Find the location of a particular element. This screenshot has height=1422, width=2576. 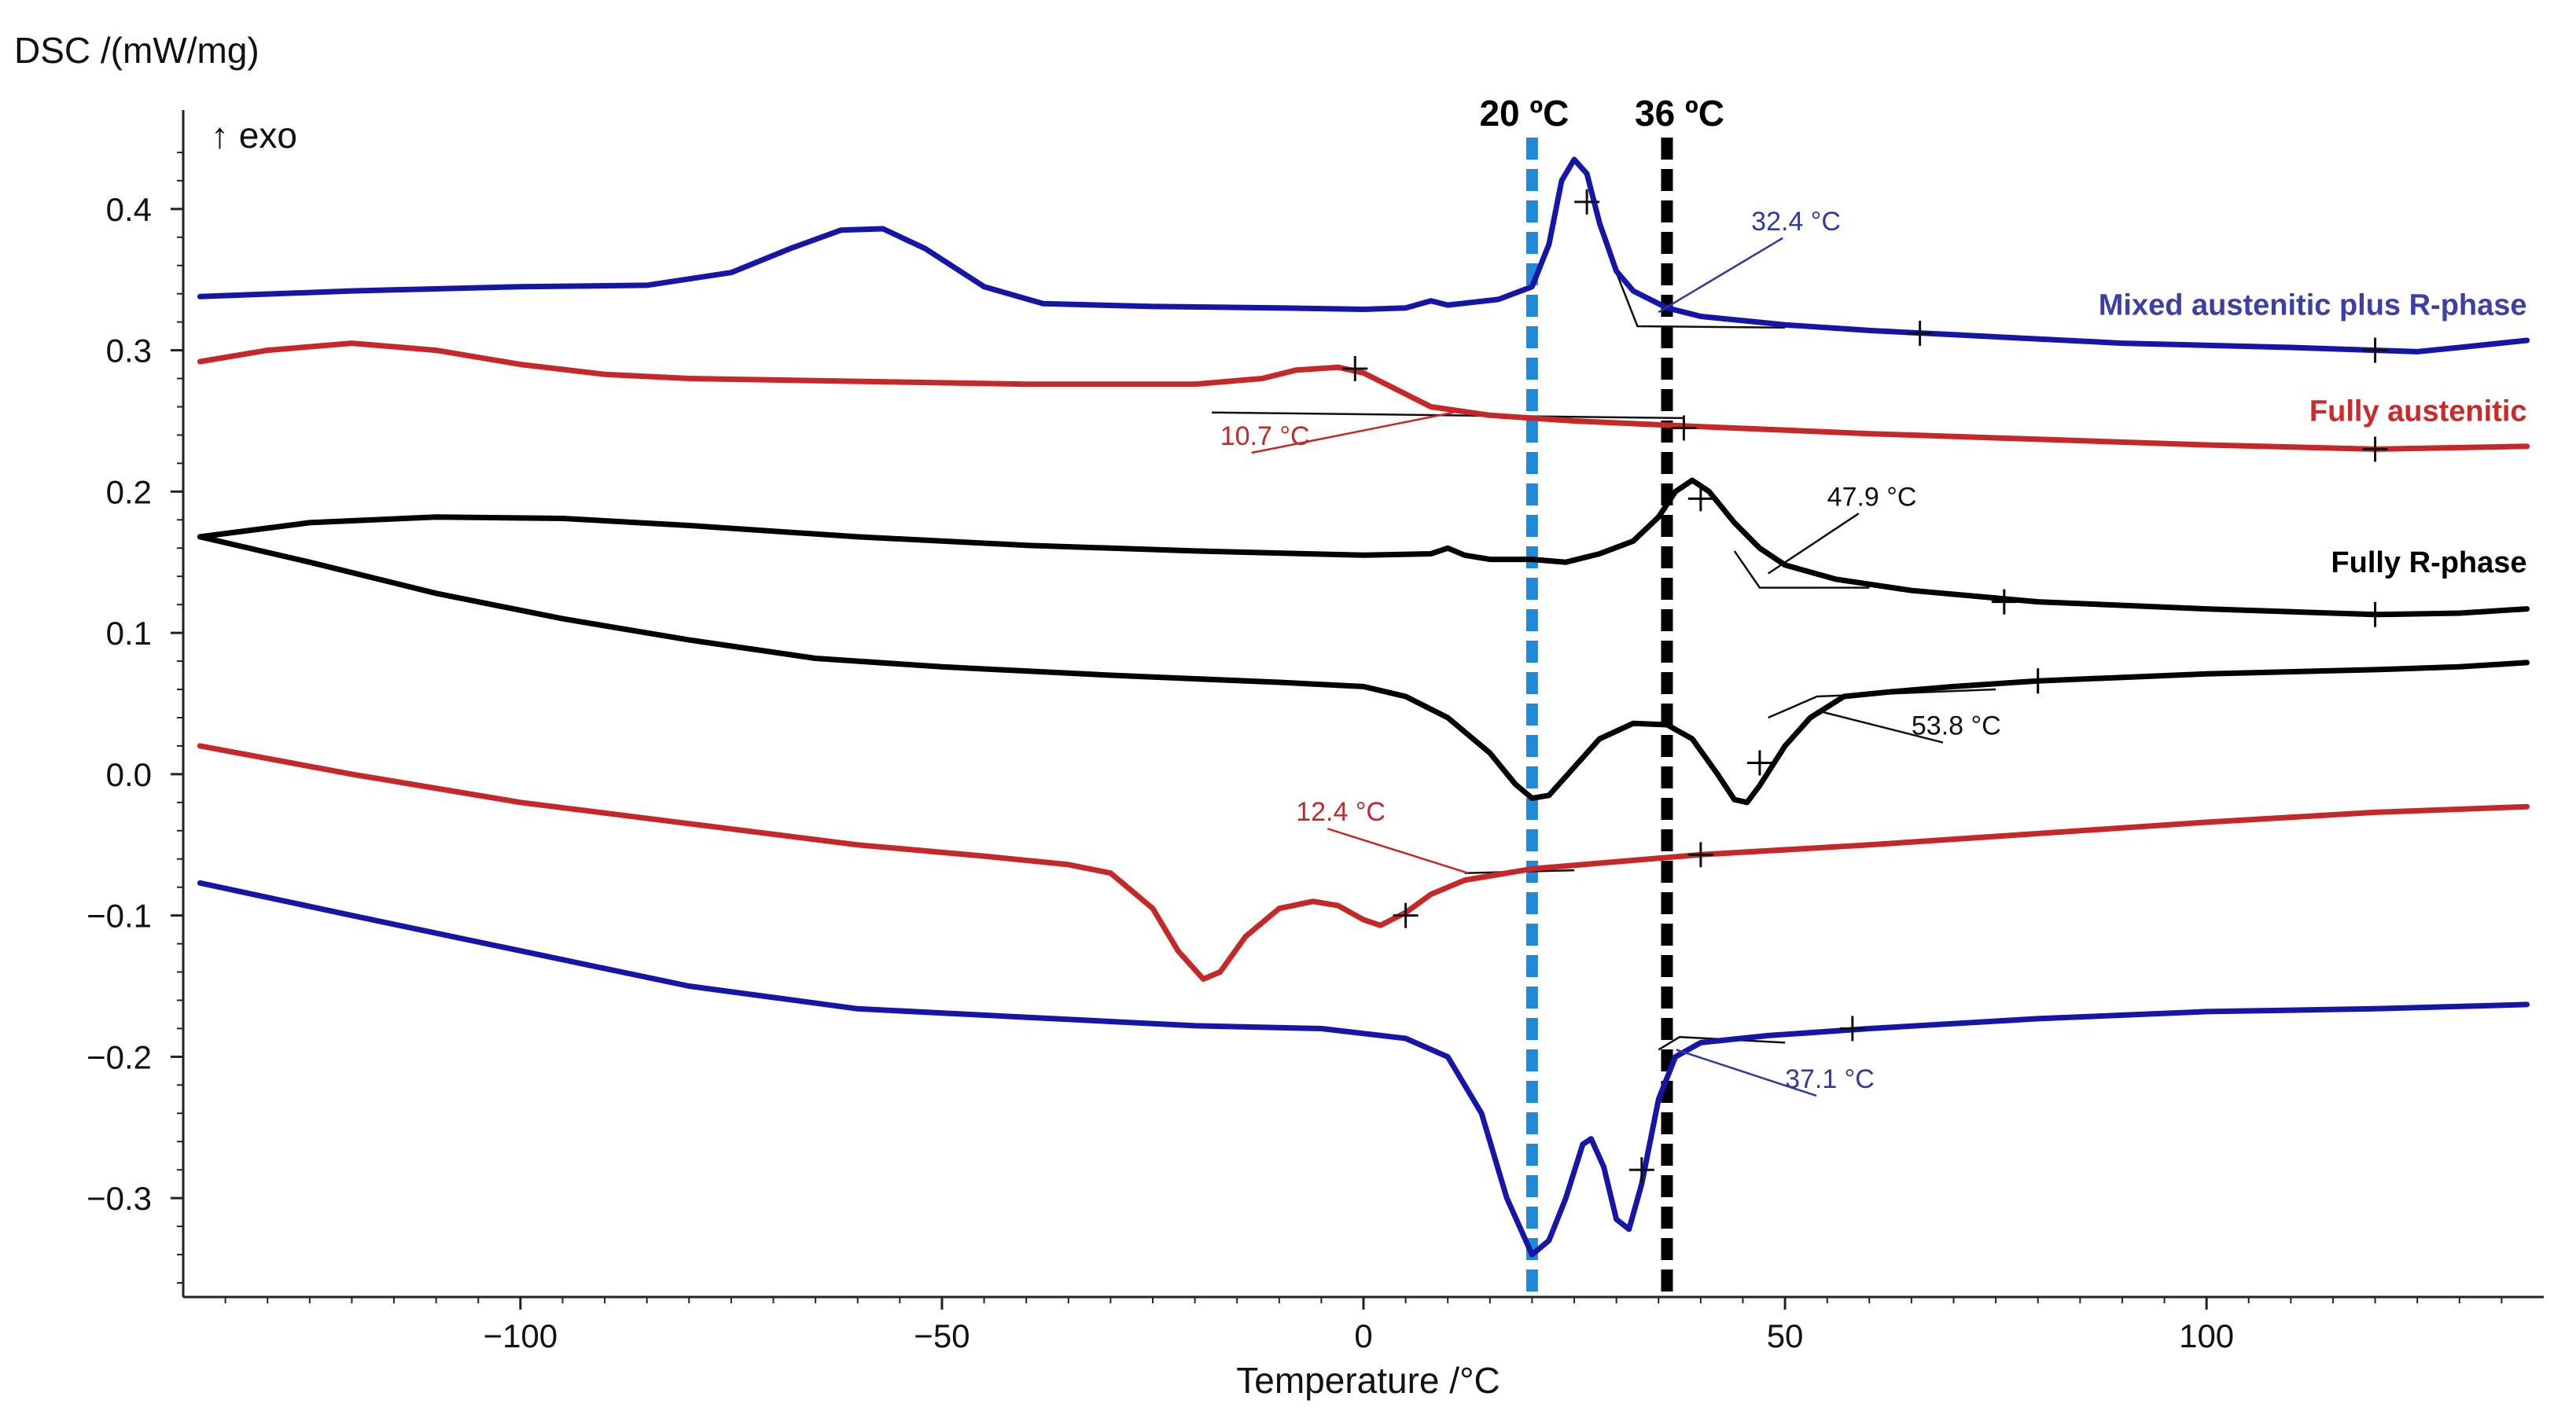

y-tick-label: 0.4 is located at coordinates (129, 209).